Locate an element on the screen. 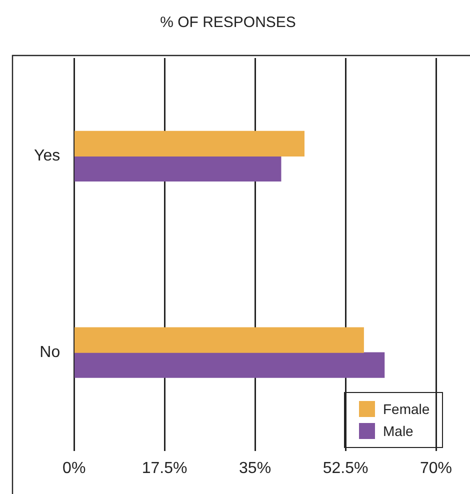 The height and width of the screenshot is (494, 470). x-tick-label: 52.5% is located at coordinates (345, 468).